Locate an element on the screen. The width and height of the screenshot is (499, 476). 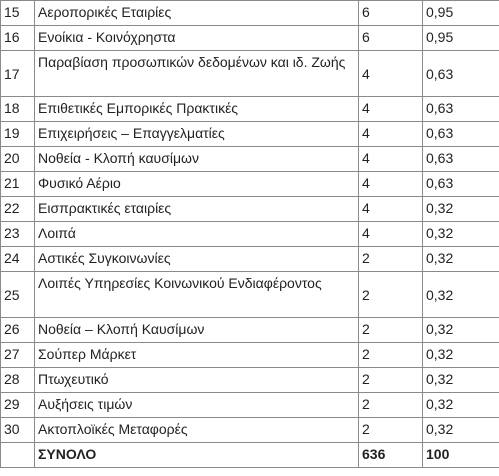
table-row: 29 Αυξήσεις τιμών 2 0,32 is located at coordinates (249, 405).